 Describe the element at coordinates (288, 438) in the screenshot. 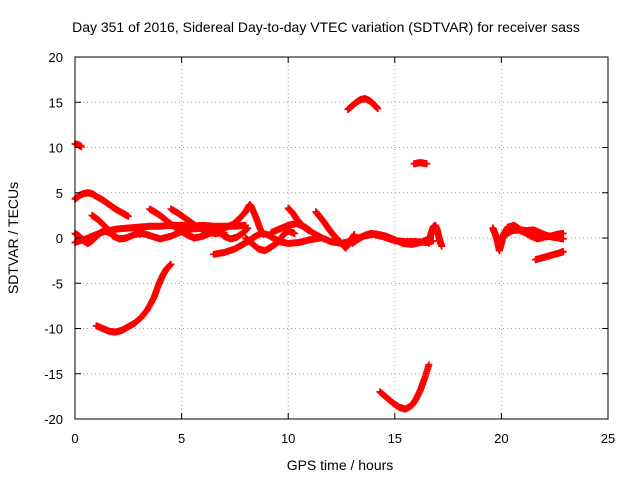

I see `x-tick-label: 10` at that location.